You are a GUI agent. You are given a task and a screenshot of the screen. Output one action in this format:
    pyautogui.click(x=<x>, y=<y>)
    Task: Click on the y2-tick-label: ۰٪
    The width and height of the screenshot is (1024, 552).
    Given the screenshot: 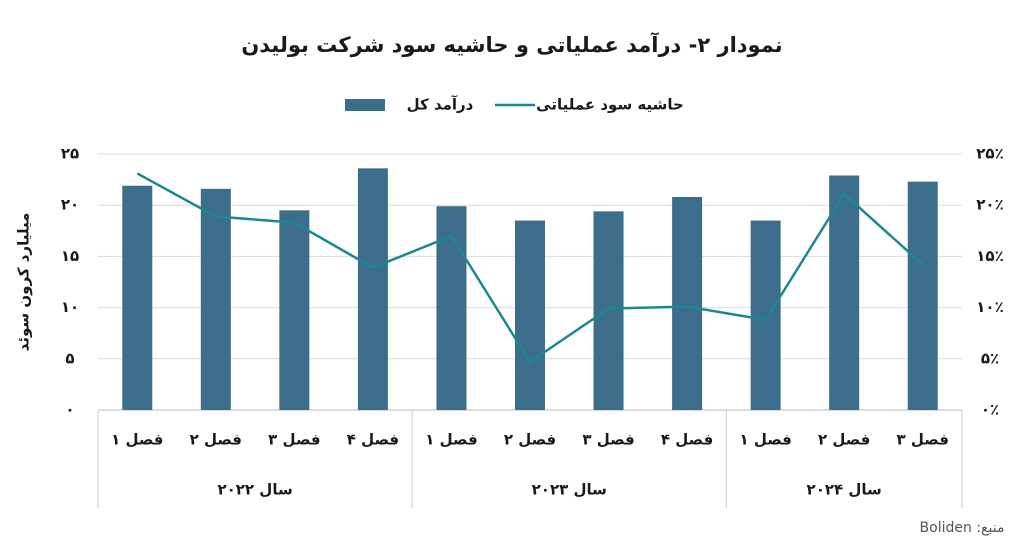 What is the action you would take?
    pyautogui.click(x=990, y=410)
    